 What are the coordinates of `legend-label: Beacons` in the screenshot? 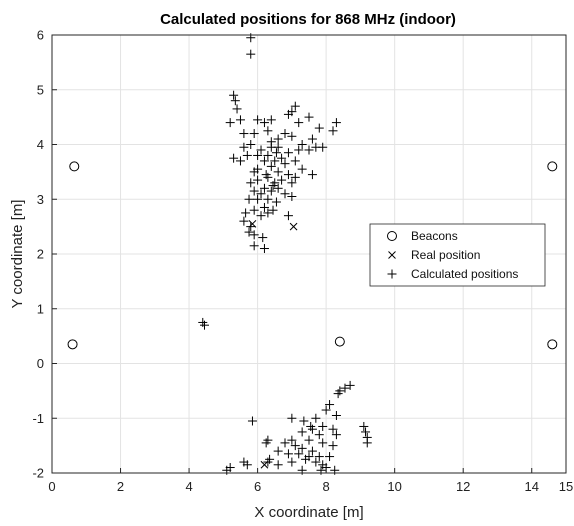 It's located at (434, 236).